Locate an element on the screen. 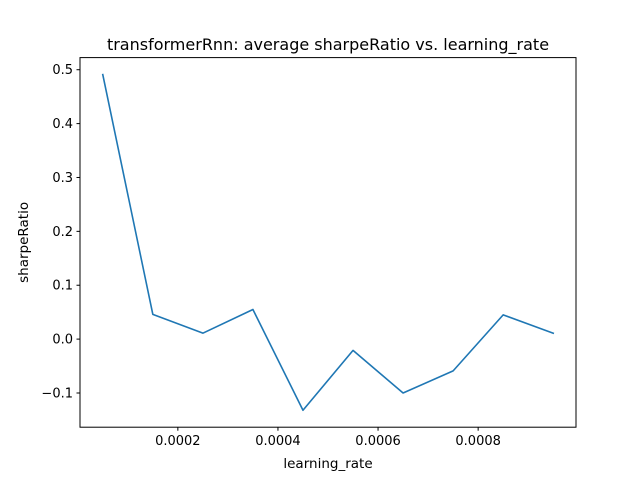 The height and width of the screenshot is (484, 640). x-tick-label: 0.0006 is located at coordinates (378, 441).